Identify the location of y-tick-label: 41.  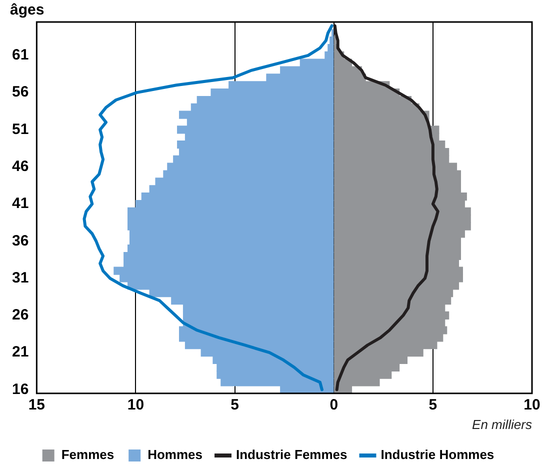
(20, 203).